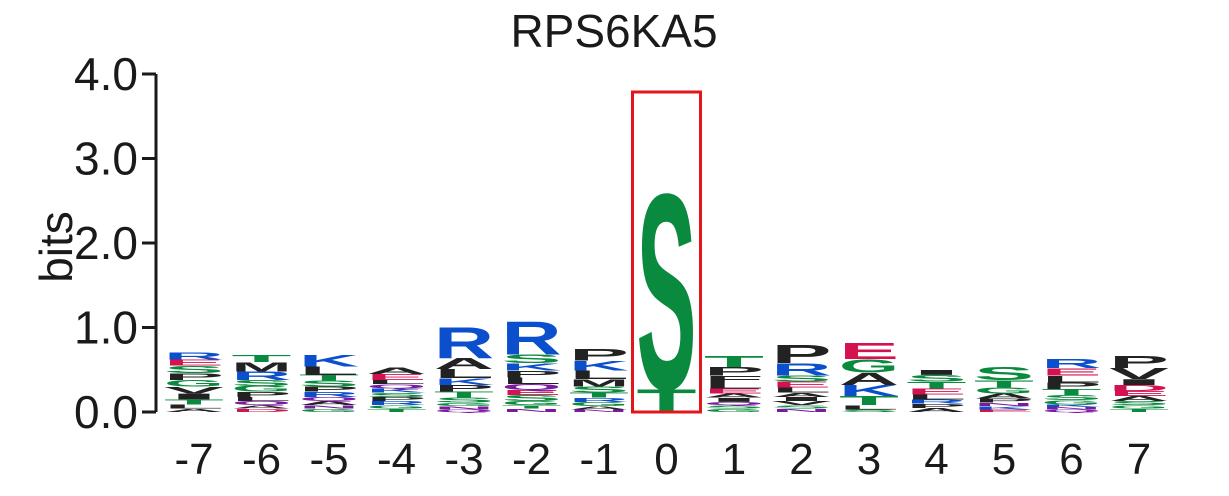 The width and height of the screenshot is (1229, 496). I want to click on position-label: 5, so click(1004, 459).